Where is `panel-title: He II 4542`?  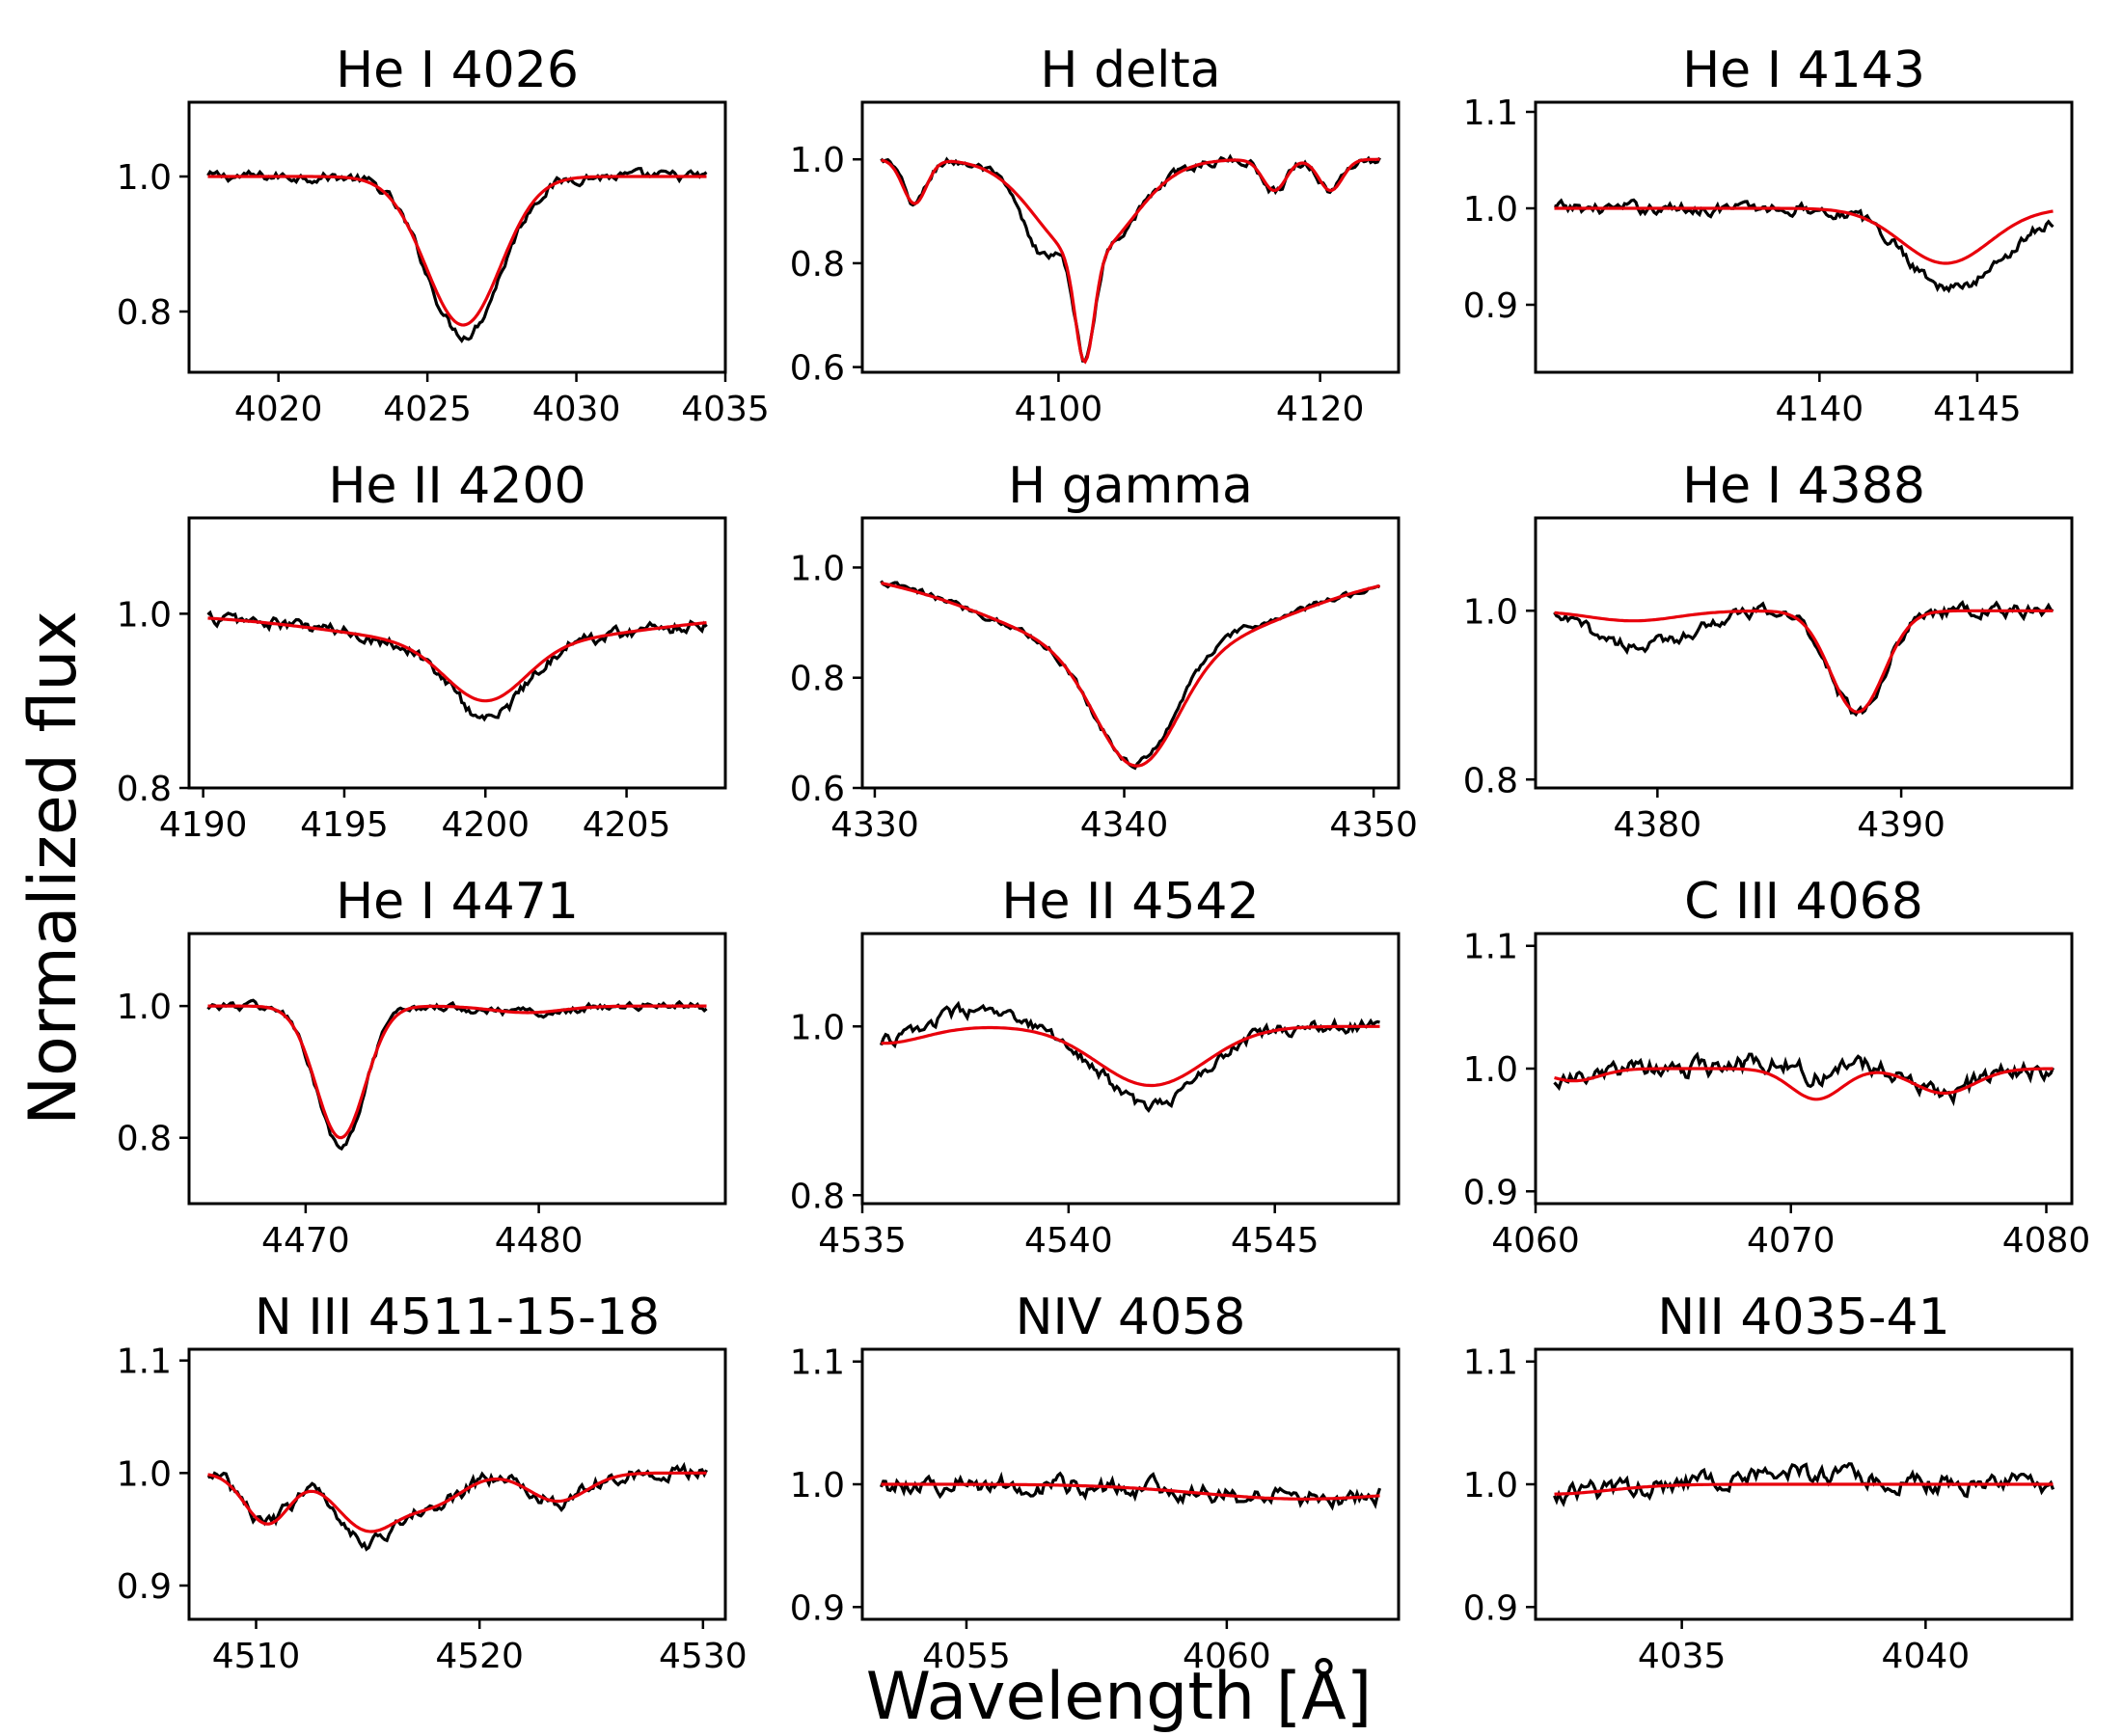
panel-title: He II 4542 is located at coordinates (1130, 902).